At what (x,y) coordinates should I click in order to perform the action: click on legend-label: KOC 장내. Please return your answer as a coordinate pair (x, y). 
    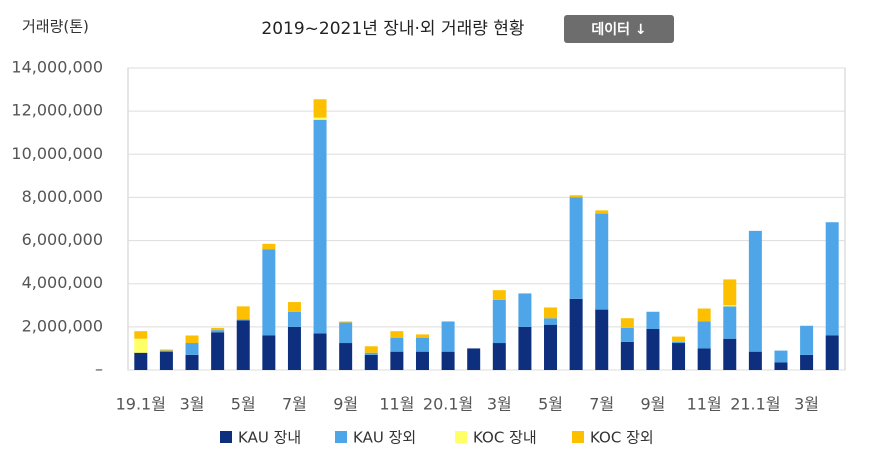
    Looking at the image, I should click on (505, 438).